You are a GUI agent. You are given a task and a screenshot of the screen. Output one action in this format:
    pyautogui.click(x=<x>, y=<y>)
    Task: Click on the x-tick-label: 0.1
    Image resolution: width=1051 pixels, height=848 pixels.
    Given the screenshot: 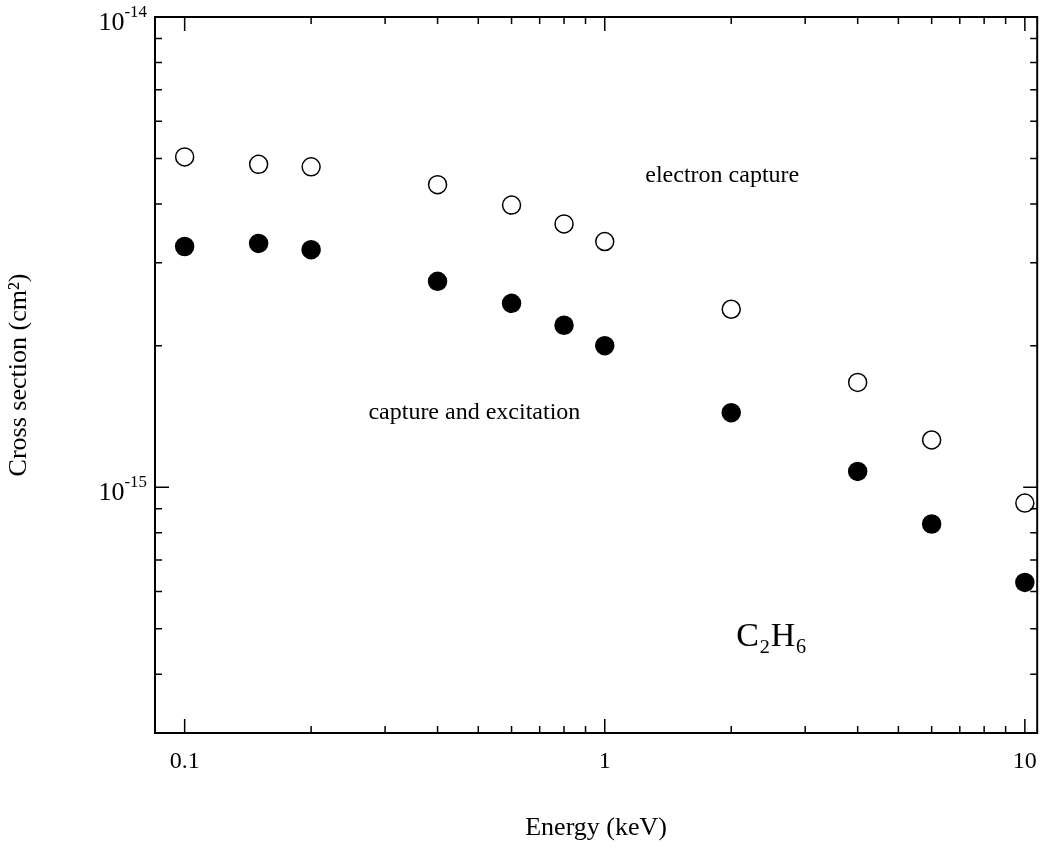 What is the action you would take?
    pyautogui.click(x=184, y=759)
    